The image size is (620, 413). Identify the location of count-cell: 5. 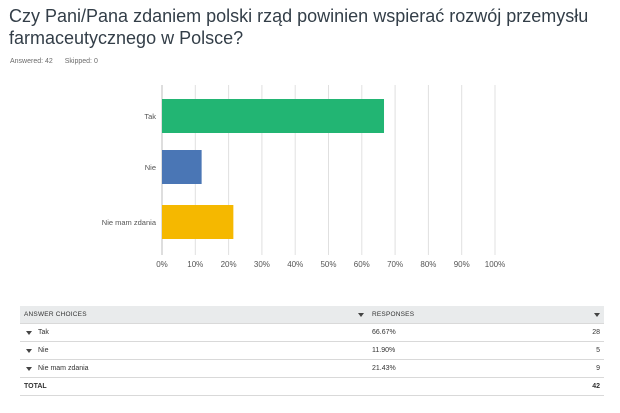
(564, 350).